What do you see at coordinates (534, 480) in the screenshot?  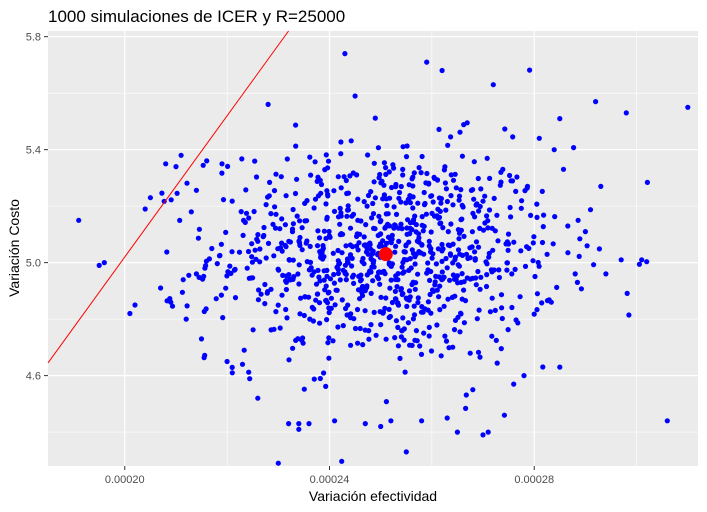 I see `x-tick-label: 0.00028` at bounding box center [534, 480].